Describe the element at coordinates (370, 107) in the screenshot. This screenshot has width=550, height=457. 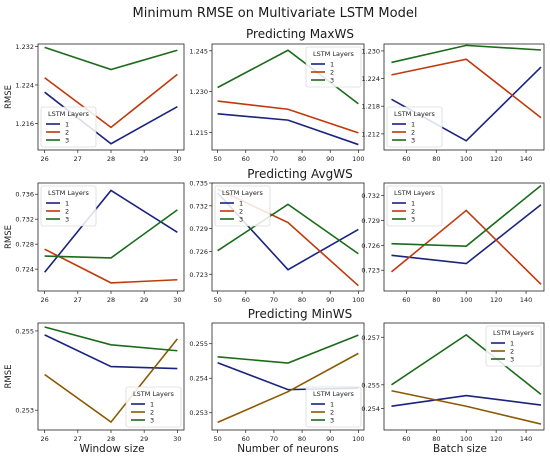
I see `y-tick-label: 1.218` at that location.